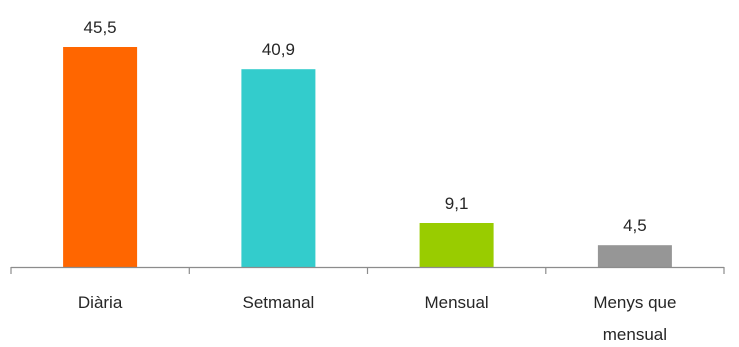 This screenshot has width=739, height=347. Describe the element at coordinates (634, 302) in the screenshot. I see `category-label-3-line-0: Menys que` at that location.